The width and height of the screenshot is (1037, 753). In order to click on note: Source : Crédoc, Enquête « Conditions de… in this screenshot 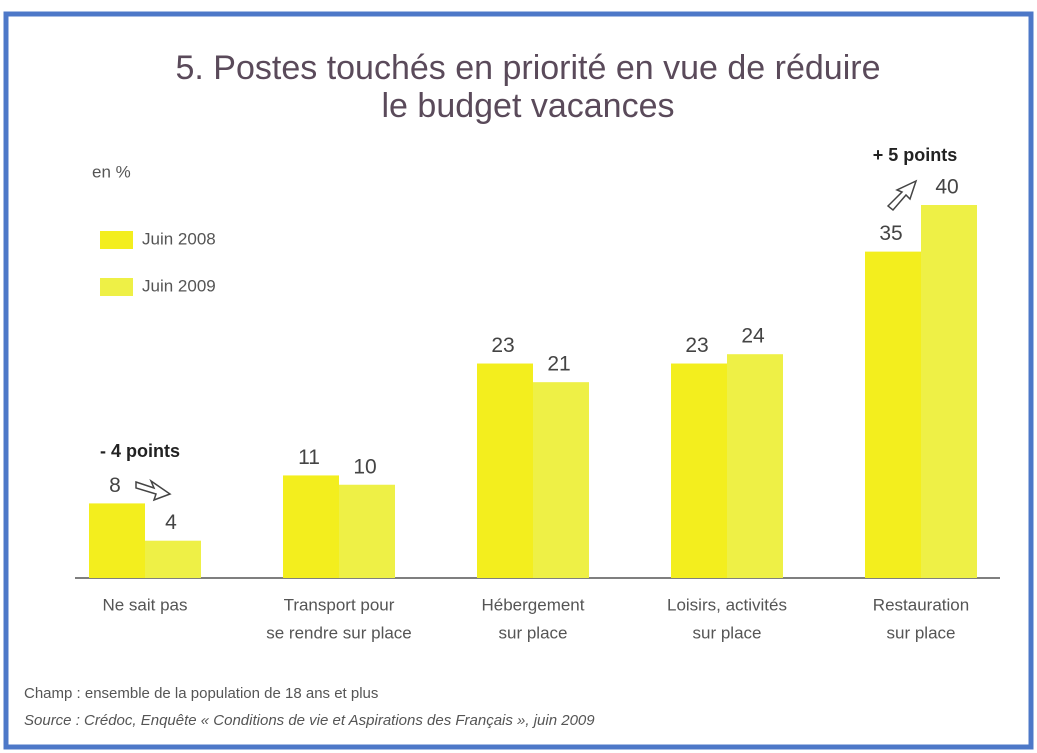, I will do `click(309, 720)`.